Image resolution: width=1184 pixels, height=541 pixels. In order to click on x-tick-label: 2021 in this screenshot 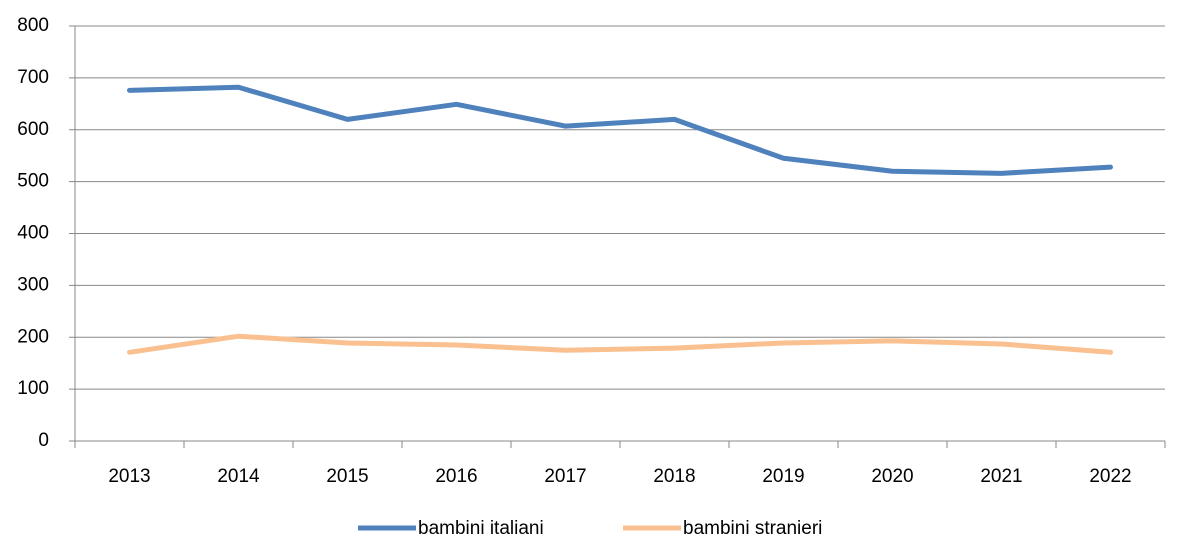, I will do `click(1001, 476)`.